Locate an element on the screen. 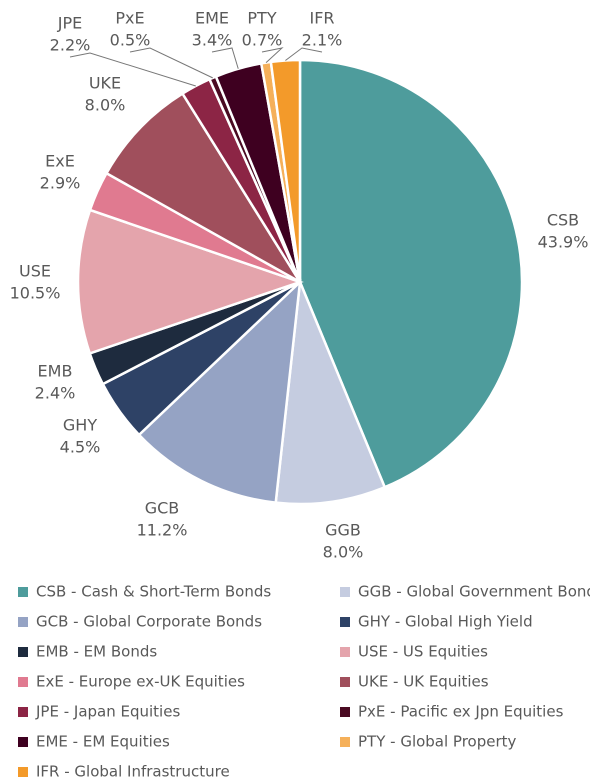 This screenshot has width=590, height=781. legend-label: GCB - Global Corporate Bonds is located at coordinates (149, 622).